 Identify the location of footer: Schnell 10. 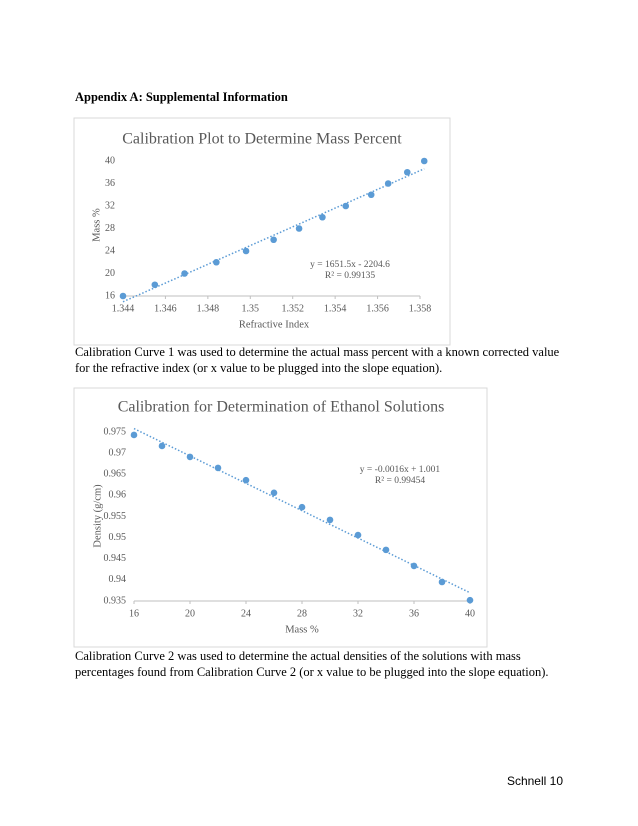
(535, 781).